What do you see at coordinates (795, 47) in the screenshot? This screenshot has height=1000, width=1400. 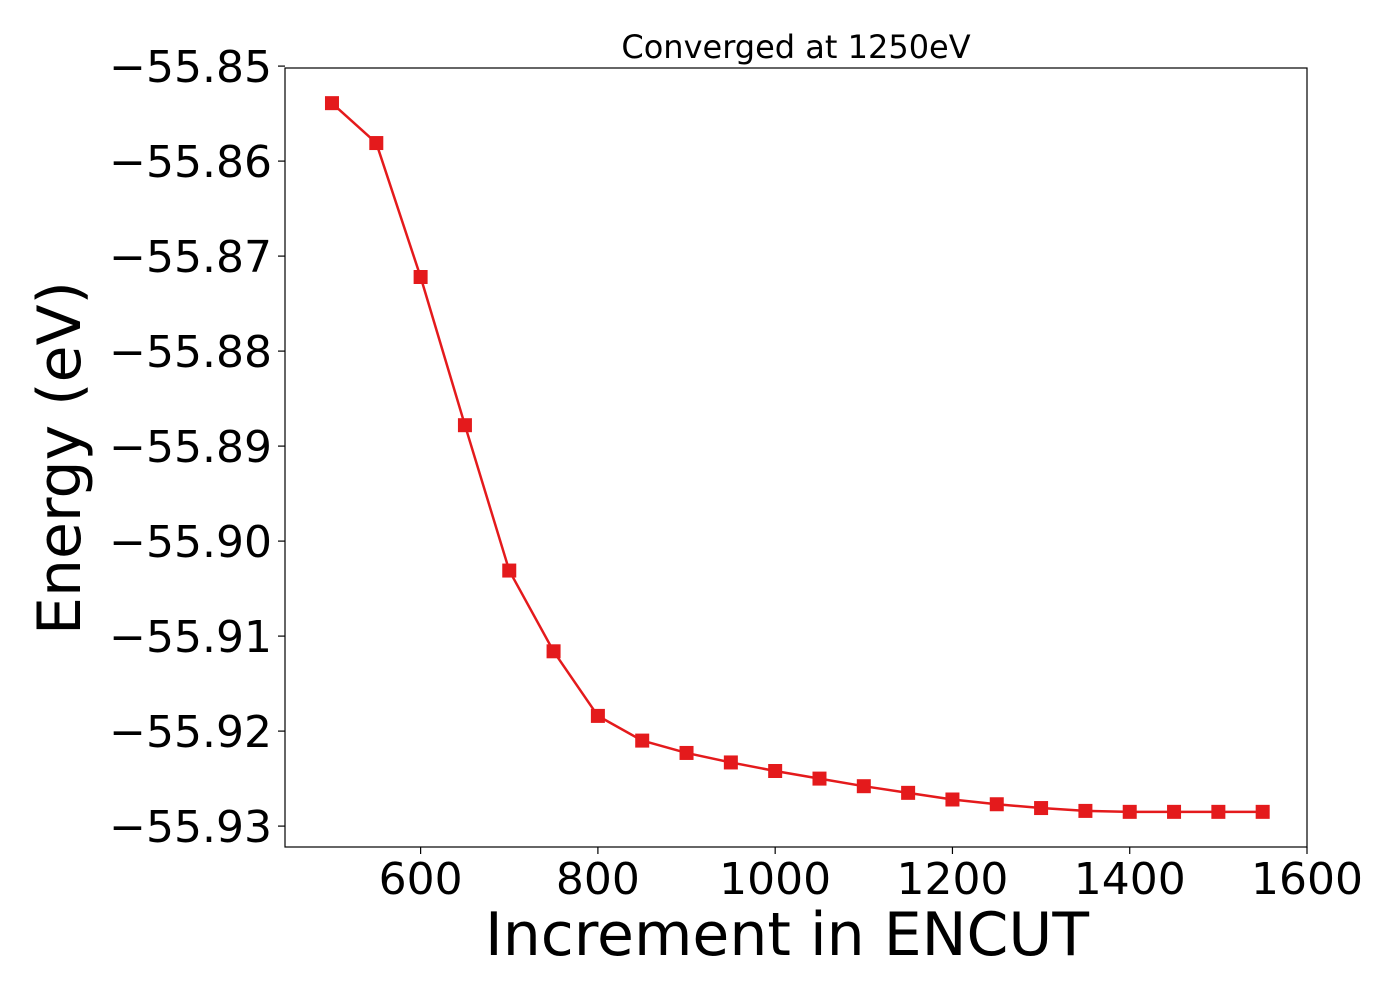 I see `chart-title: Converged at 1250eV` at bounding box center [795, 47].